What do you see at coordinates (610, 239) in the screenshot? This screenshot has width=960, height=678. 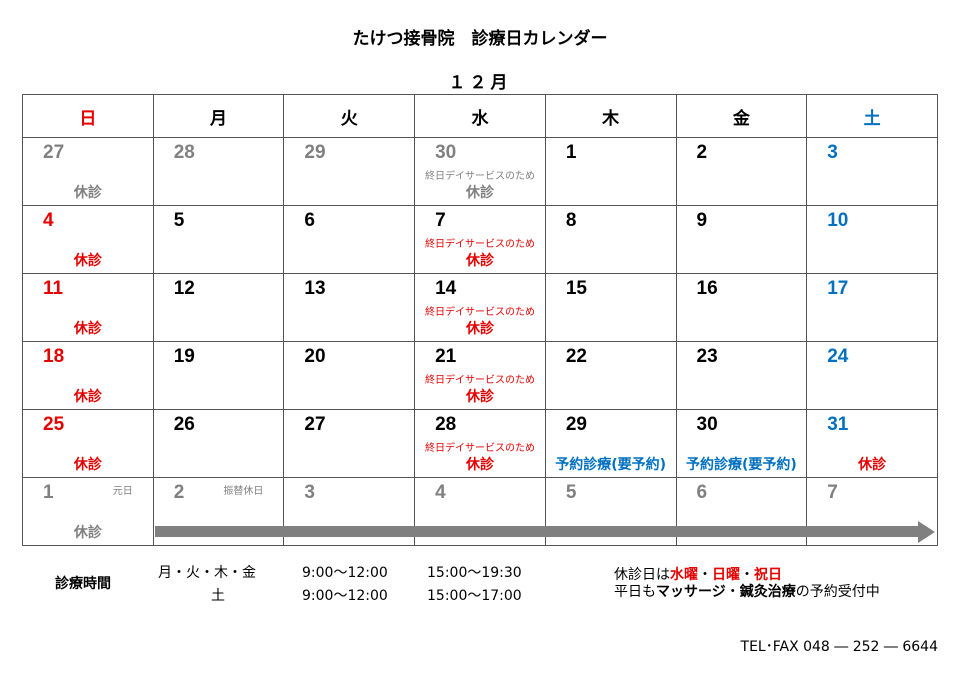 I see `day-cell: 8` at bounding box center [610, 239].